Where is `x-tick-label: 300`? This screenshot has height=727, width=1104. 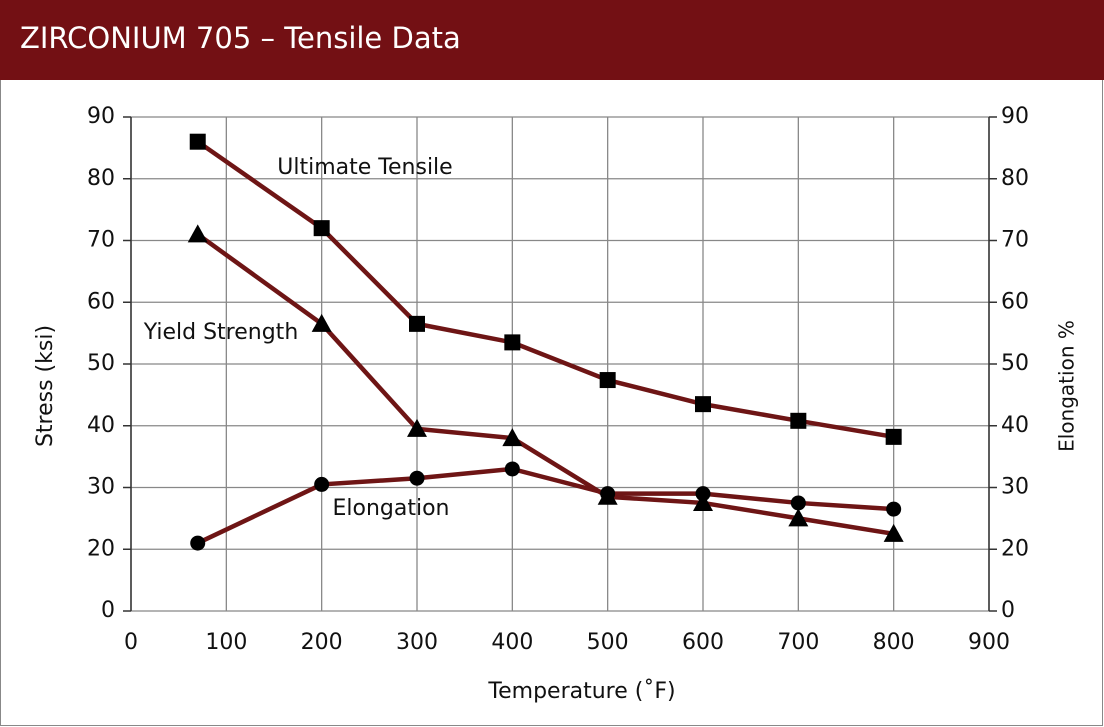 x-tick-label: 300 is located at coordinates (417, 642).